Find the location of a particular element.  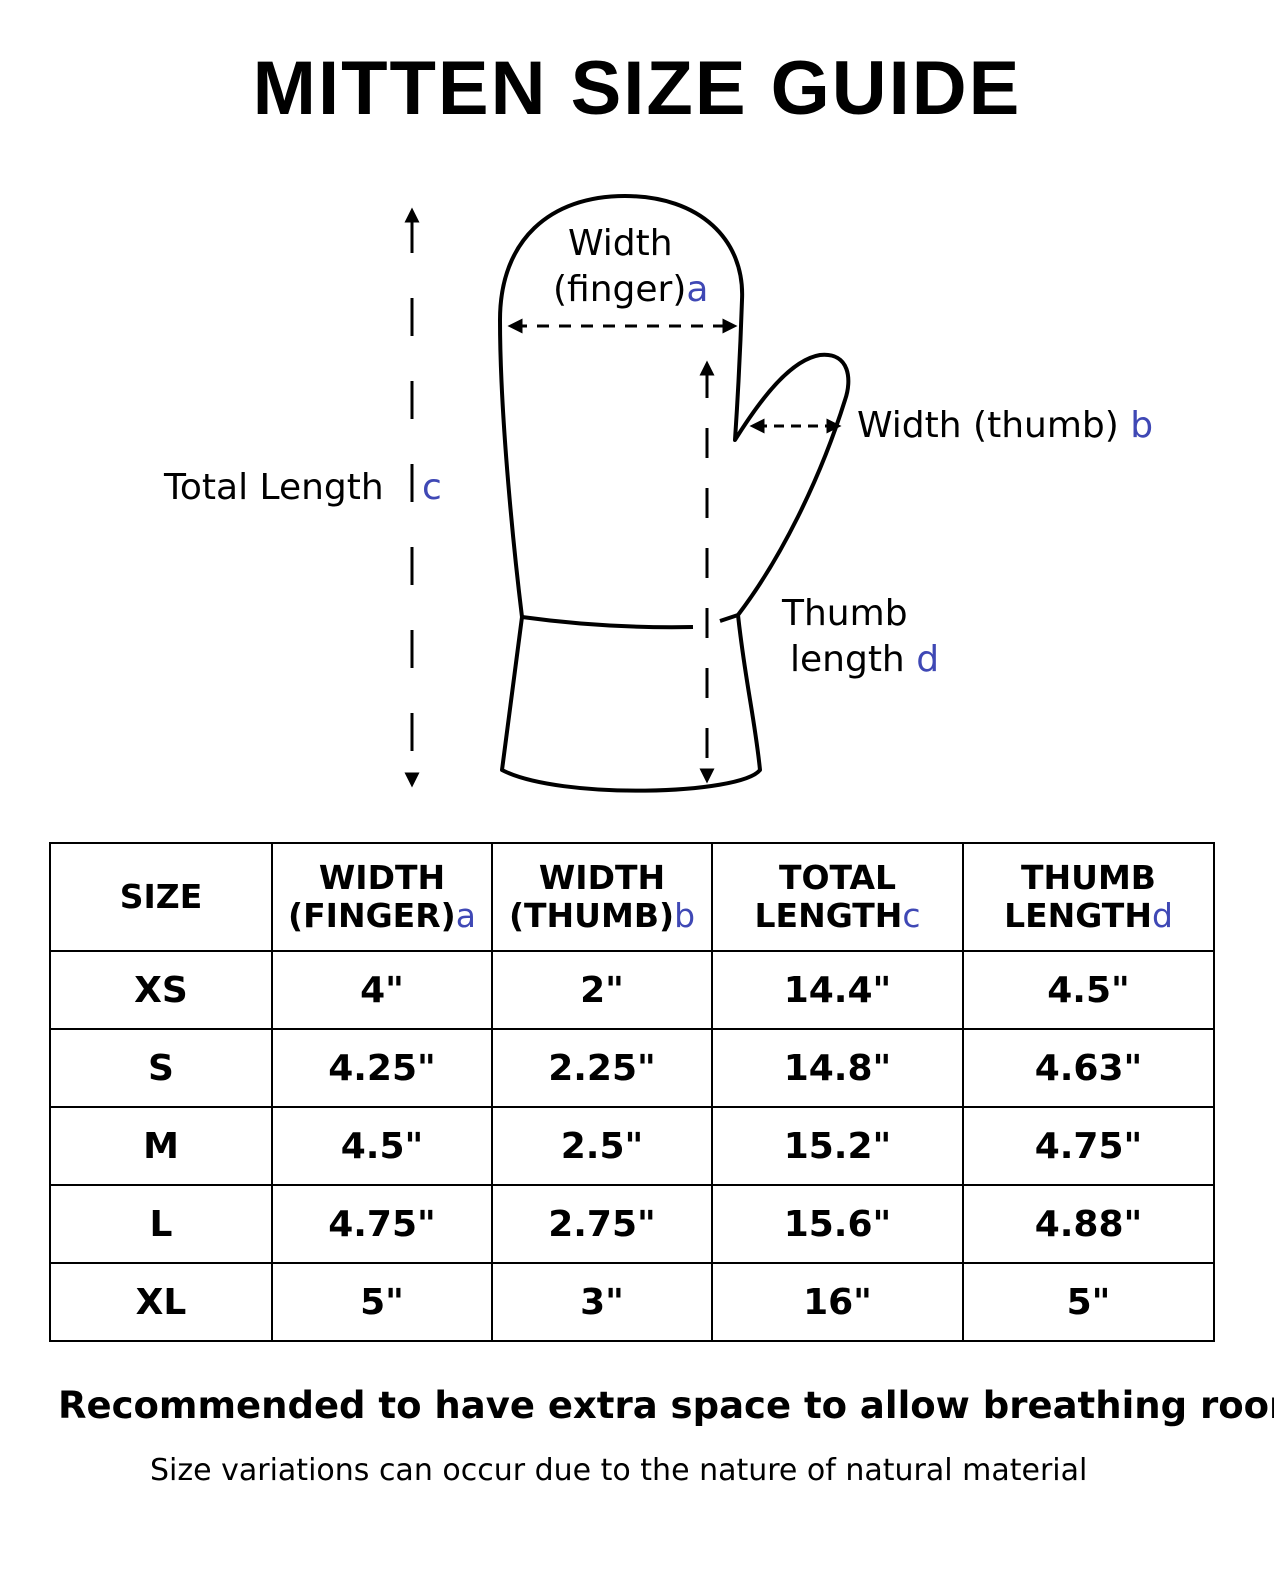

header-text: SIZE is located at coordinates (161, 896).